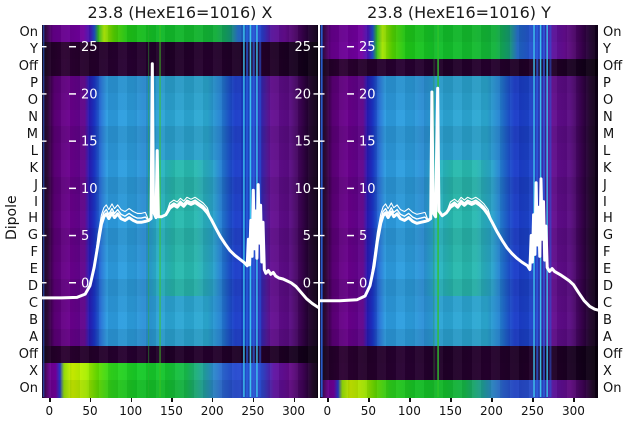  I want to click on row-label-on-0: On, so click(28, 33).